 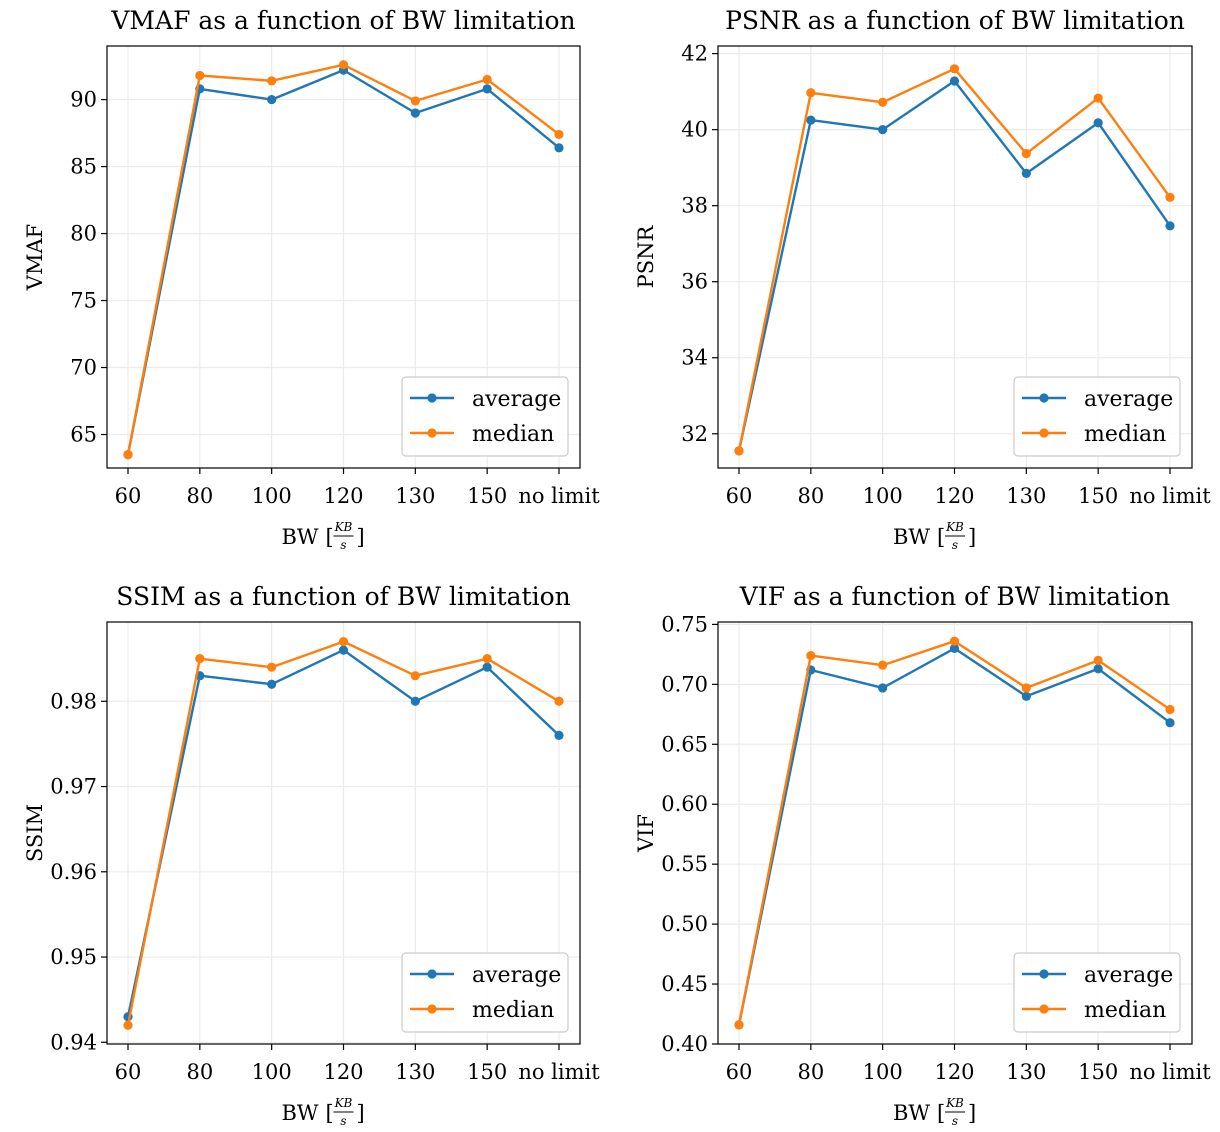 What do you see at coordinates (73, 872) in the screenshot?
I see `y-tick-label: 0.96` at bounding box center [73, 872].